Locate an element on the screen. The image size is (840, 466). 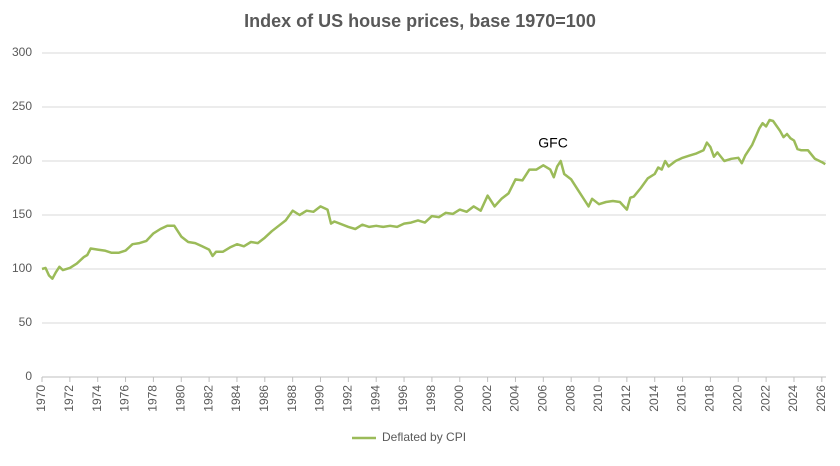
y-tick-label: 150 is located at coordinates (22, 214).